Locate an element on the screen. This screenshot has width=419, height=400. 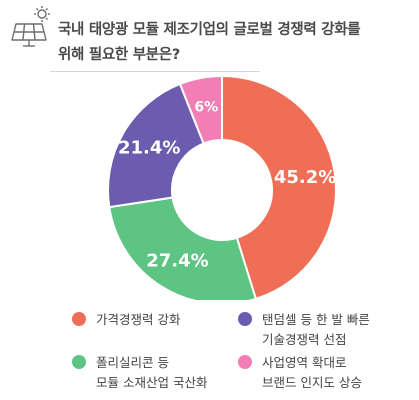
chart-title: 국내 태양광 모듈 제조기업의 글로벌 경쟁력 강화를 위해 필요한 부분은? is located at coordinates (235, 43).